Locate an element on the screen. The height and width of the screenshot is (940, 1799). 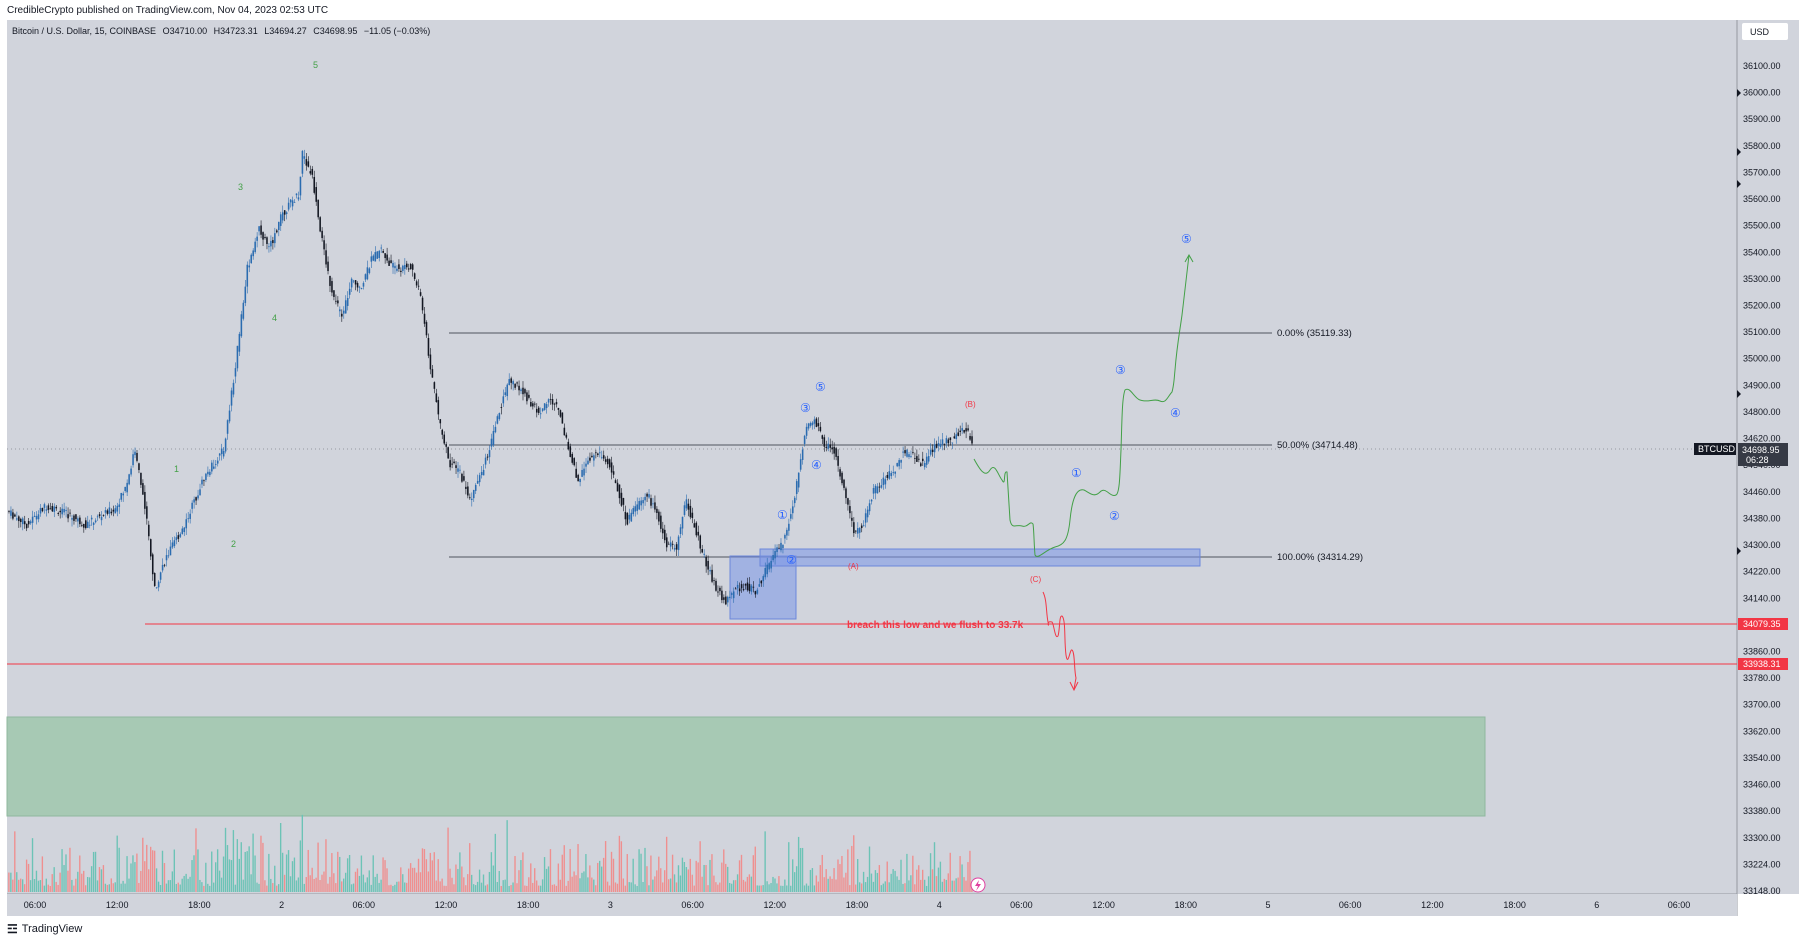
wave-label-circled-2-low: ② is located at coordinates (791, 560).